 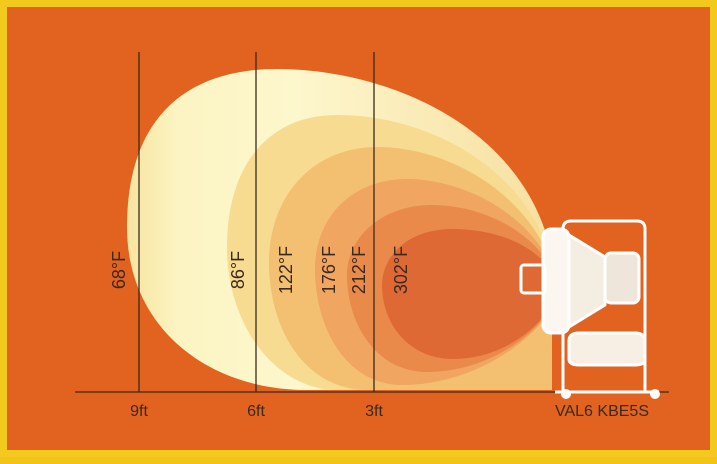 I want to click on temp-label-176f: 176°F, so click(x=329, y=270).